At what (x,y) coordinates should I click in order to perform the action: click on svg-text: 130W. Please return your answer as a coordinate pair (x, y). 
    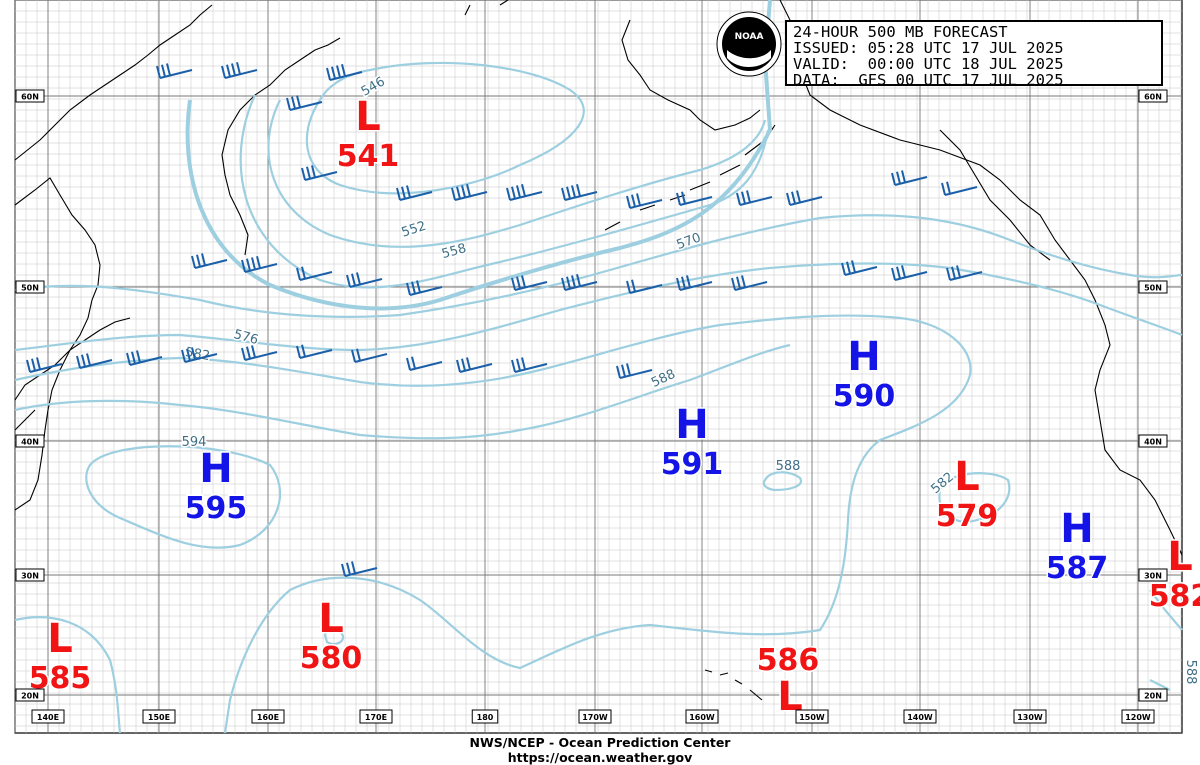
    Looking at the image, I should click on (1030, 717).